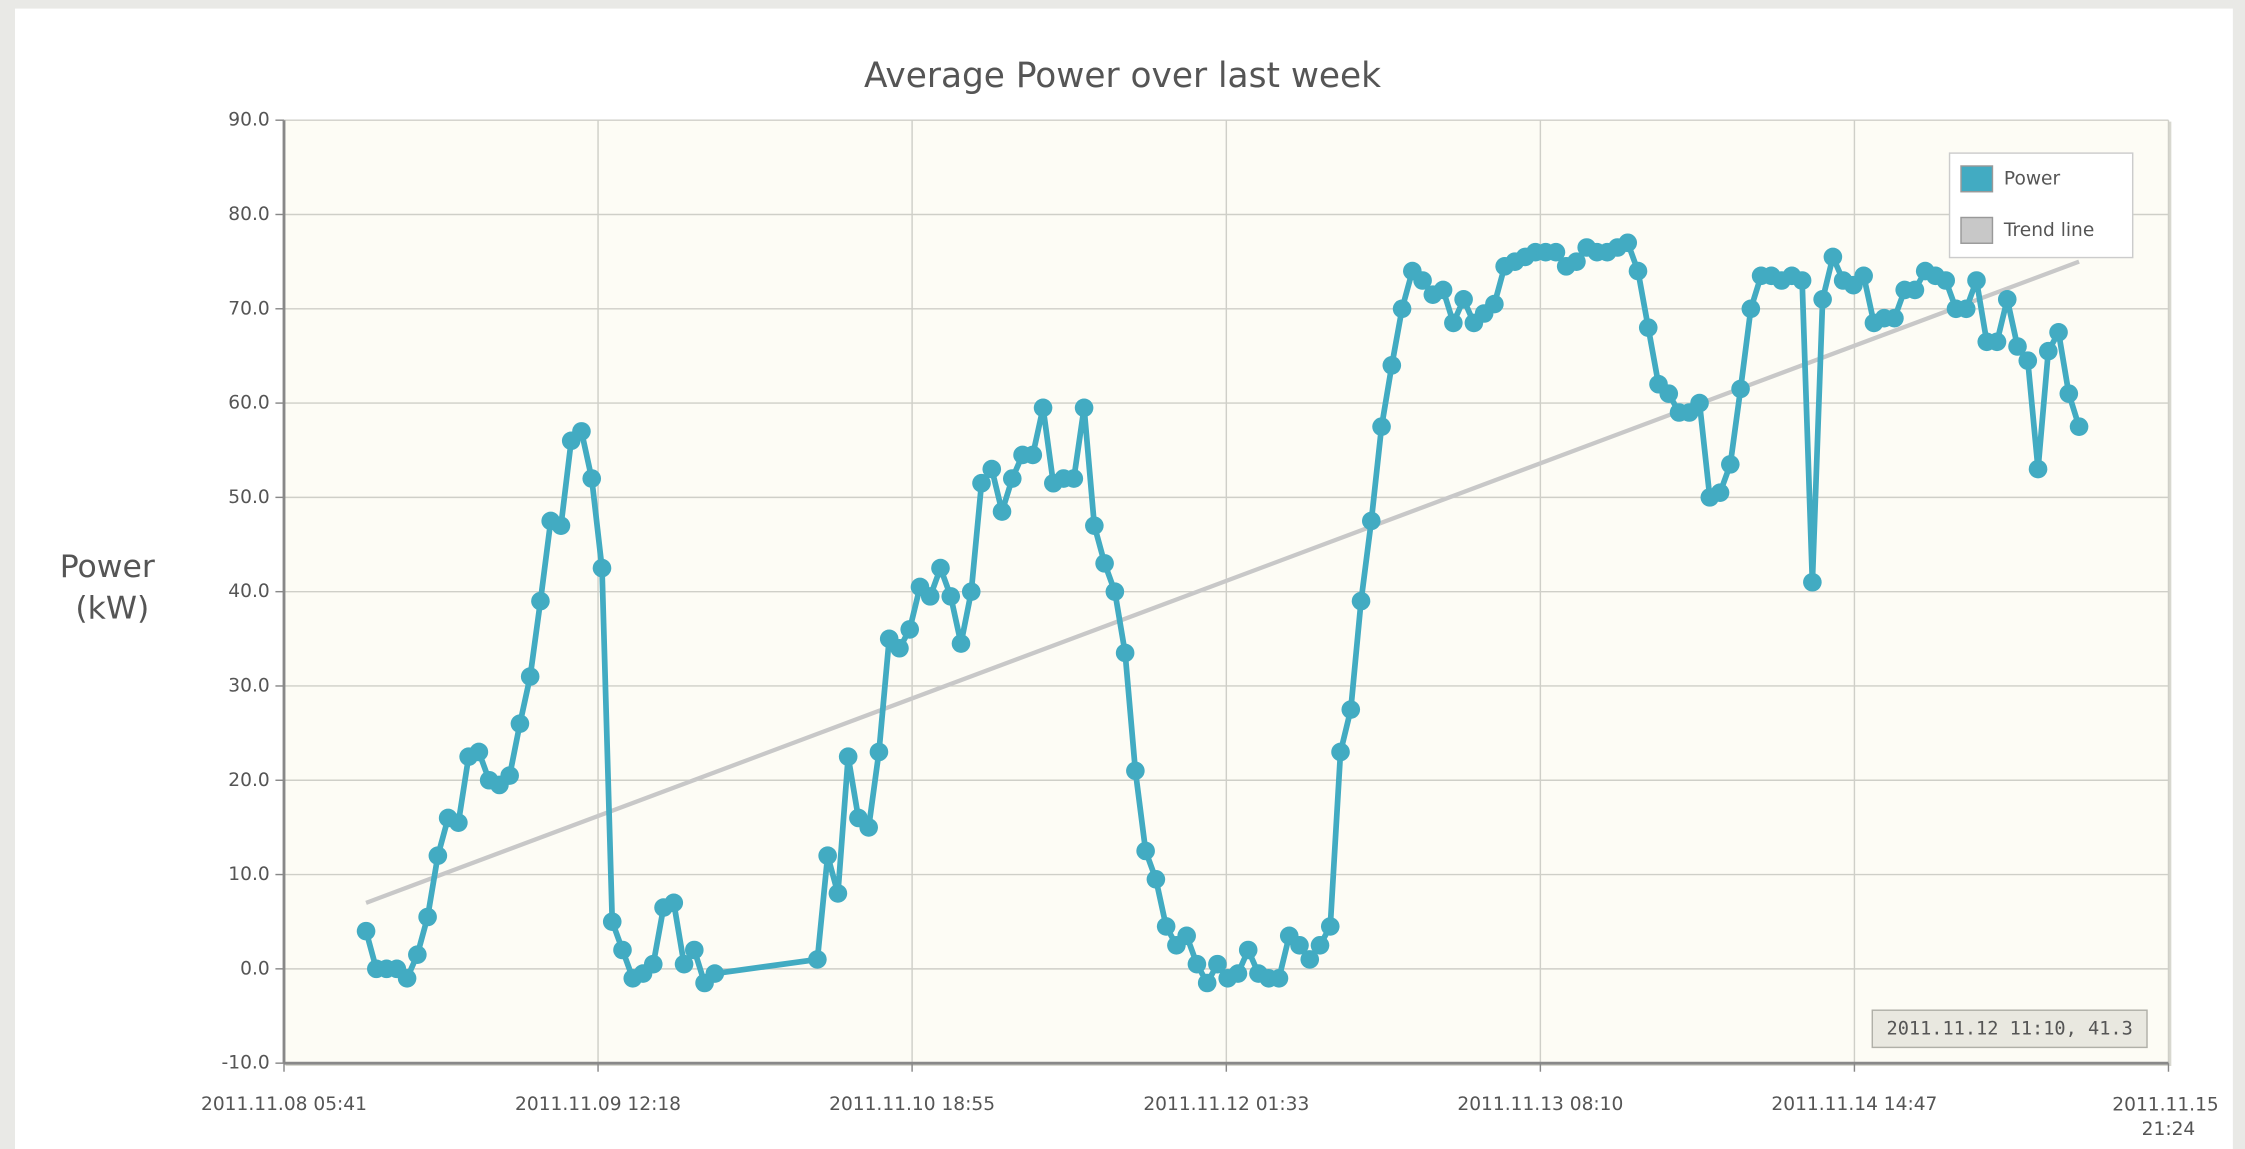  Describe the element at coordinates (248, 403) in the screenshot. I see `y-tick-label: 60.0` at that location.